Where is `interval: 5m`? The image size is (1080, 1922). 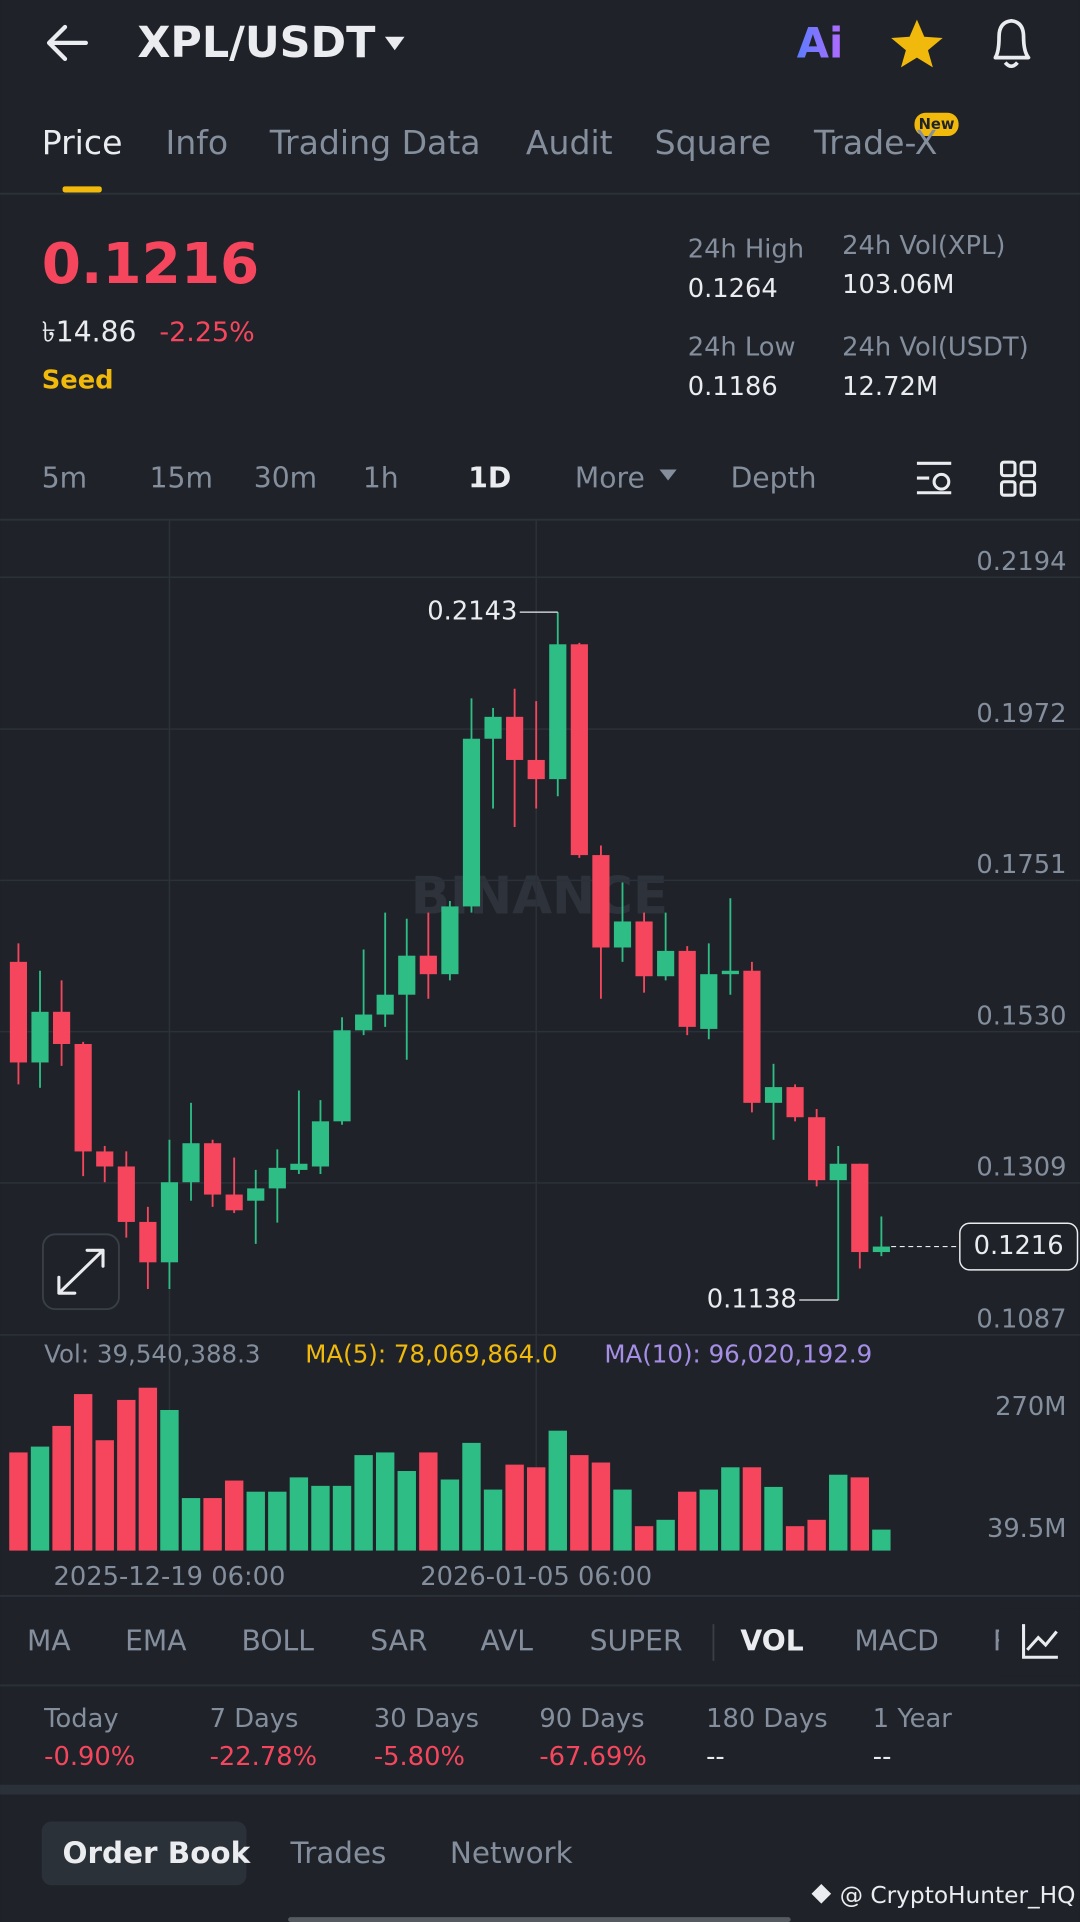
interval: 5m is located at coordinates (64, 477).